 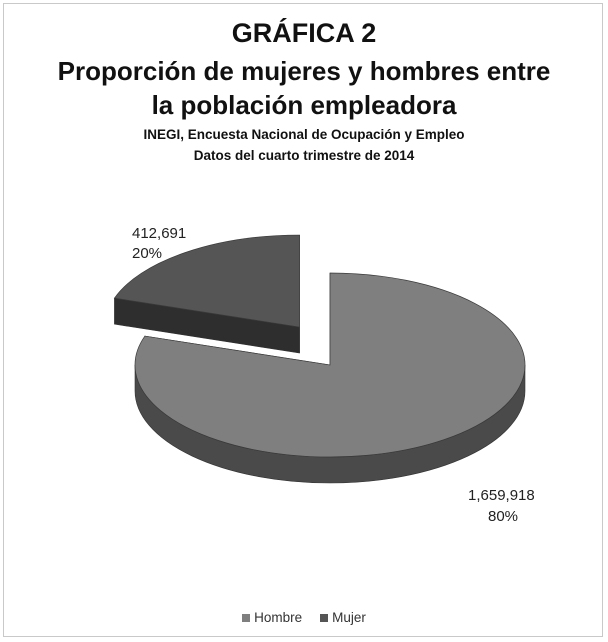 I want to click on chart-title-line-3: la población empleadora, so click(x=304, y=105).